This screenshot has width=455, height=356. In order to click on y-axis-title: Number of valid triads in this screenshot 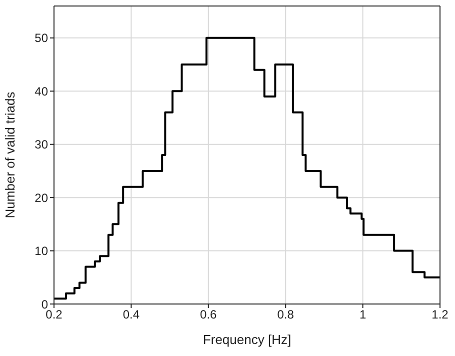, I will do `click(10, 154)`.